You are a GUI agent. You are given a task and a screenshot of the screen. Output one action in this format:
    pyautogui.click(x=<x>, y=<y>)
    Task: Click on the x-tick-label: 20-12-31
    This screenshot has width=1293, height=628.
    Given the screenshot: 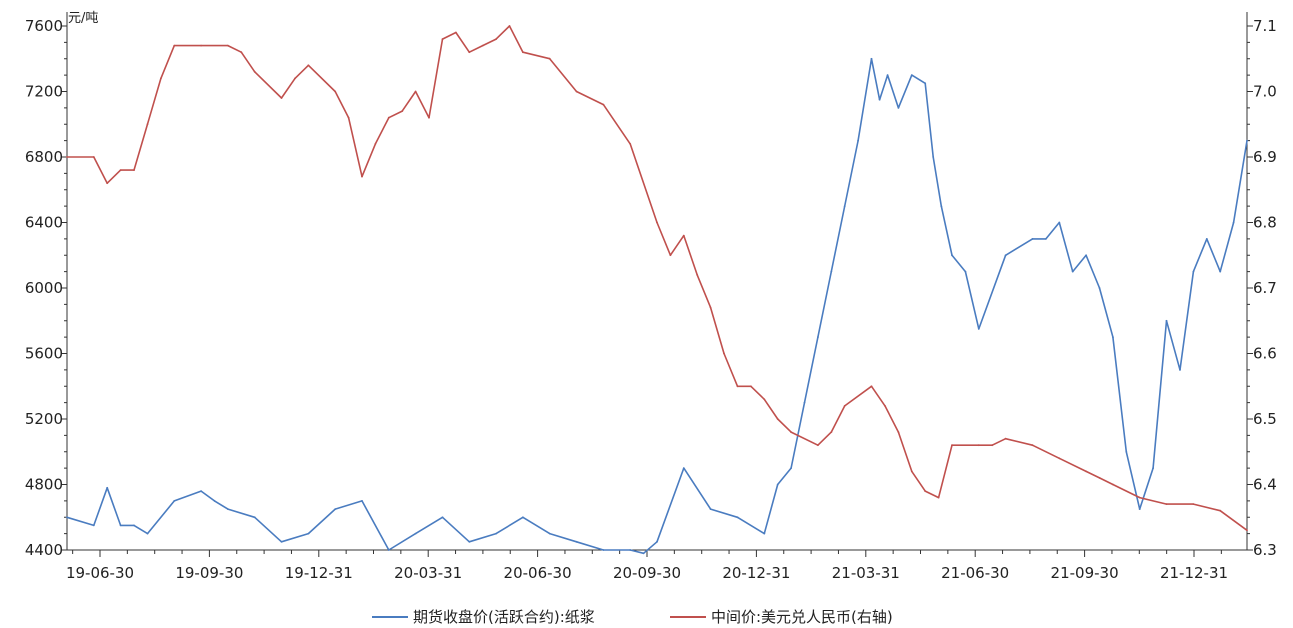 What is the action you would take?
    pyautogui.click(x=756, y=573)
    